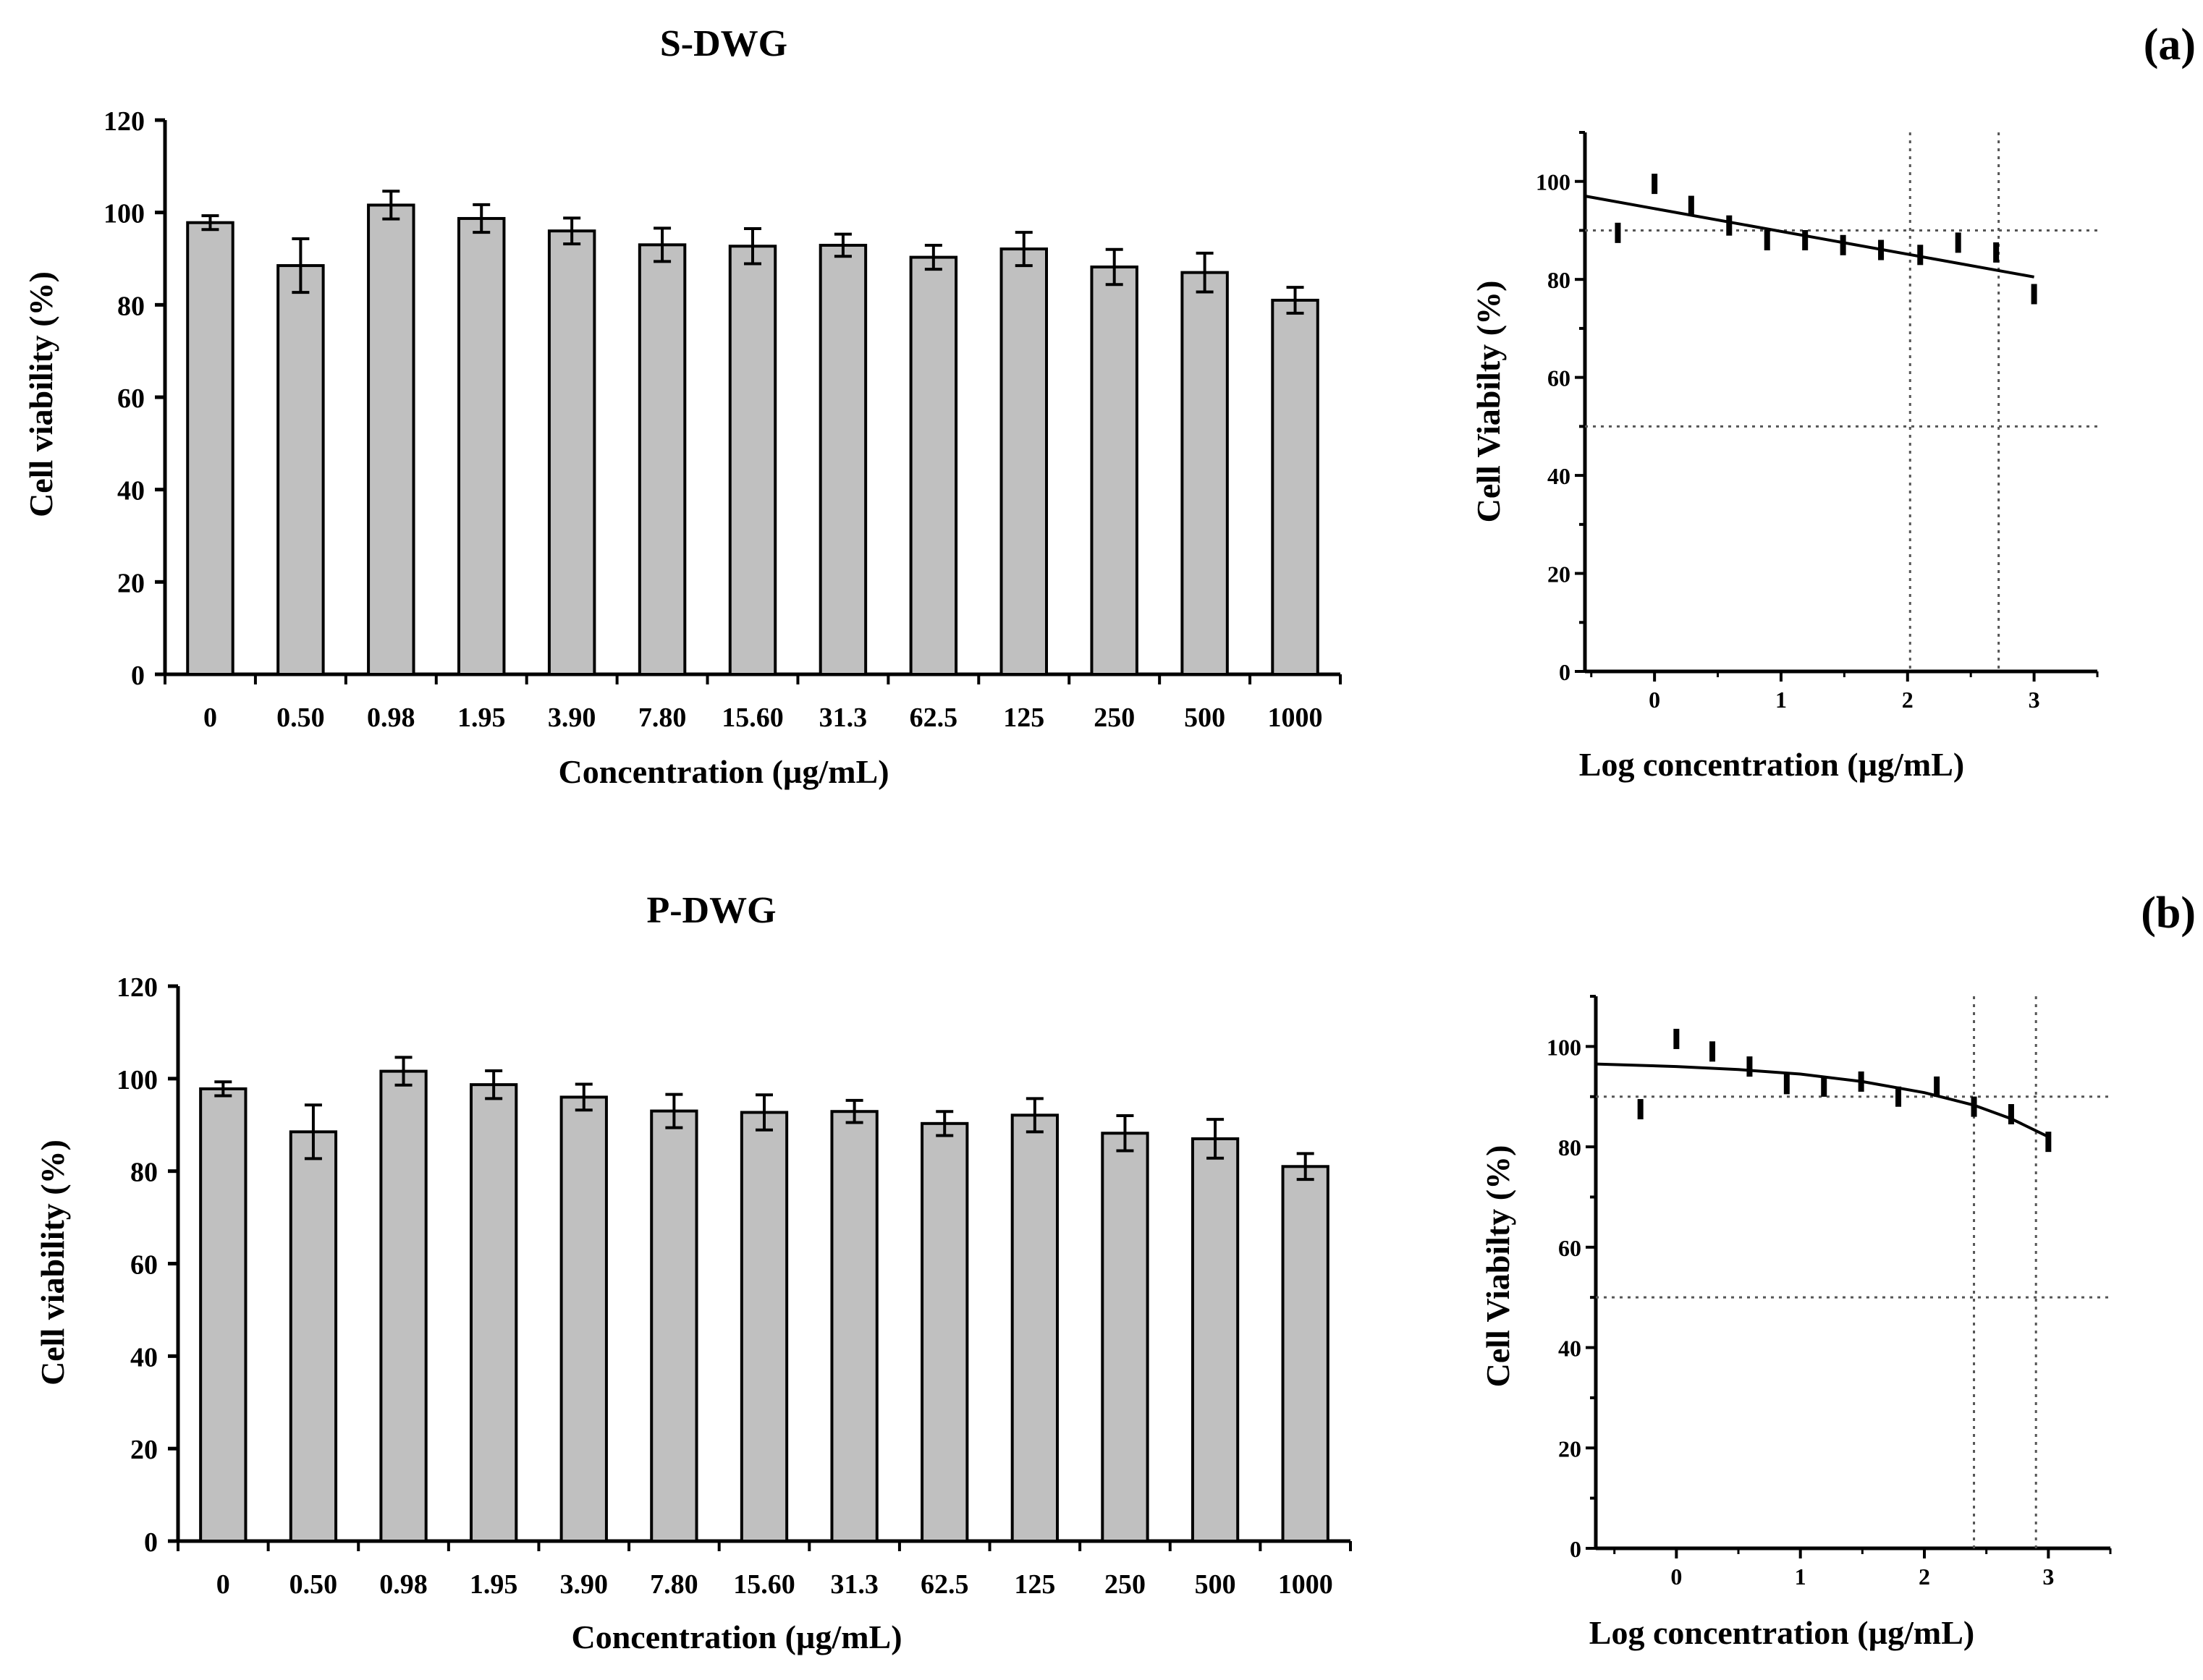 Image resolution: width=2203 pixels, height=1680 pixels. Describe the element at coordinates (1023, 718) in the screenshot. I see `x-tick-label: 125` at that location.